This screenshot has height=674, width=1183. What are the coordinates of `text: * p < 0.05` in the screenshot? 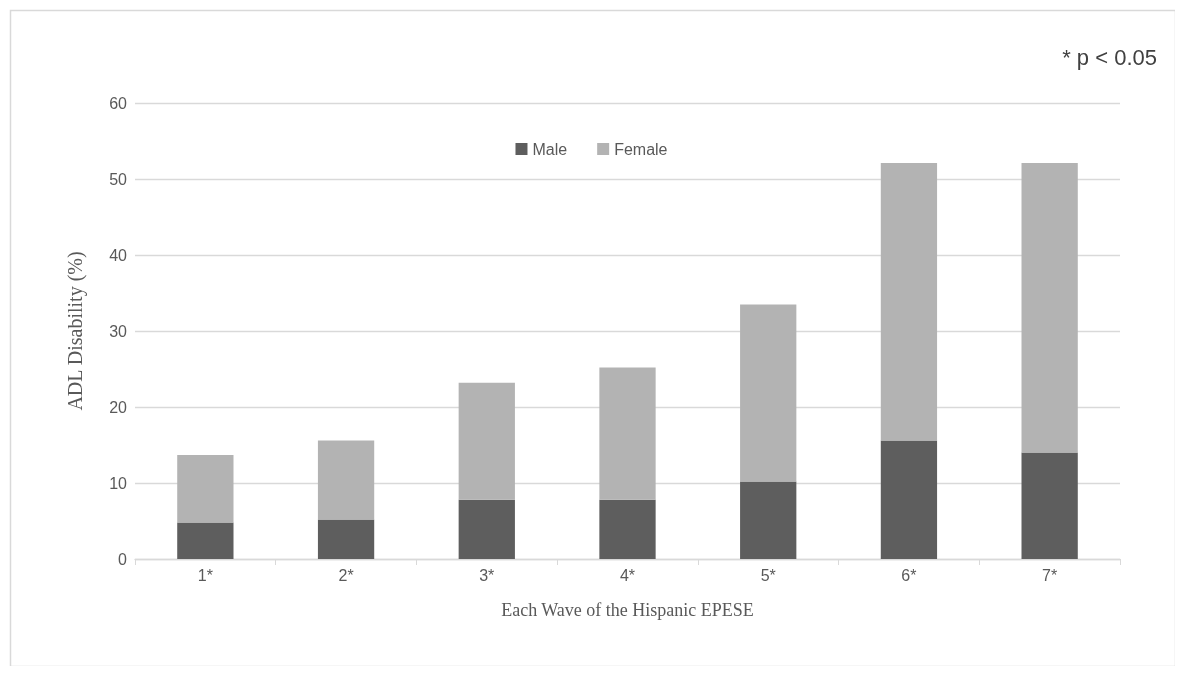 It's located at (1110, 57).